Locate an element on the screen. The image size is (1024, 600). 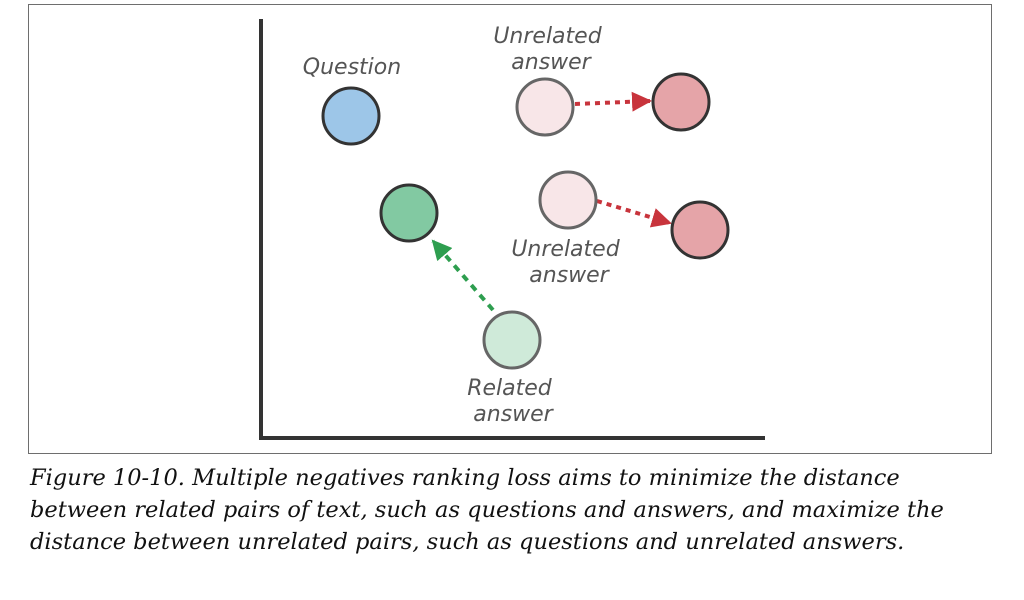
related-answer-node is located at coordinates (512, 340).